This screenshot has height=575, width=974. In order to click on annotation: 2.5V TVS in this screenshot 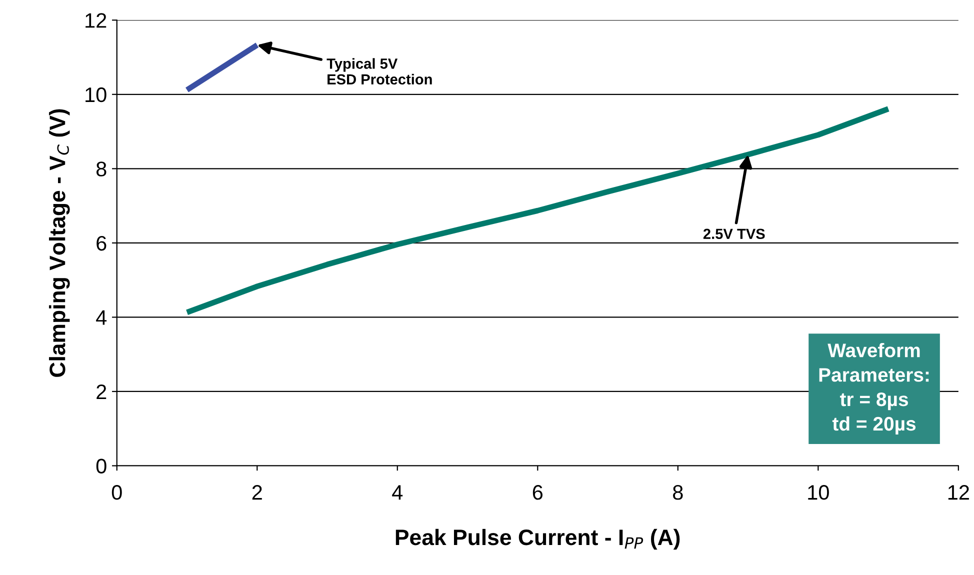, I will do `click(734, 234)`.